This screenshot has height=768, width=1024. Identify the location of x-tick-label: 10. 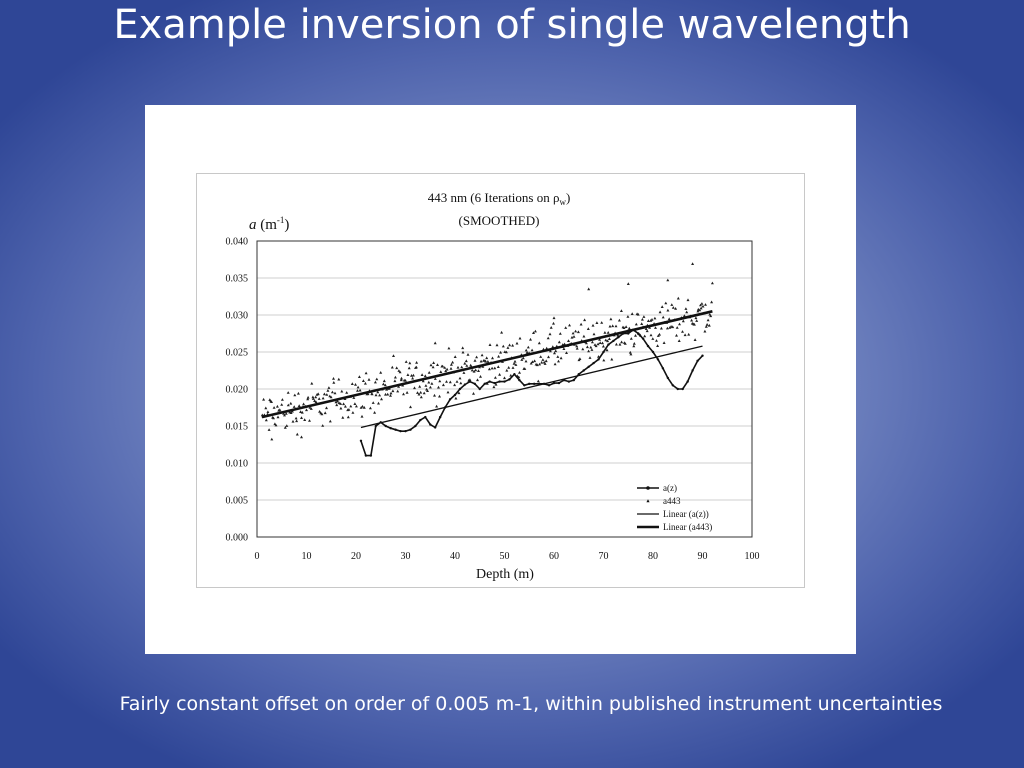
(307, 556).